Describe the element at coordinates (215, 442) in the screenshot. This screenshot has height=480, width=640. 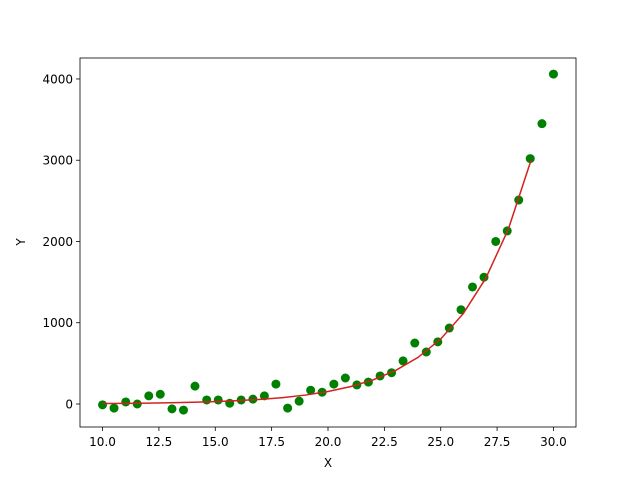
I see `x-tick-label: 15.0` at that location.